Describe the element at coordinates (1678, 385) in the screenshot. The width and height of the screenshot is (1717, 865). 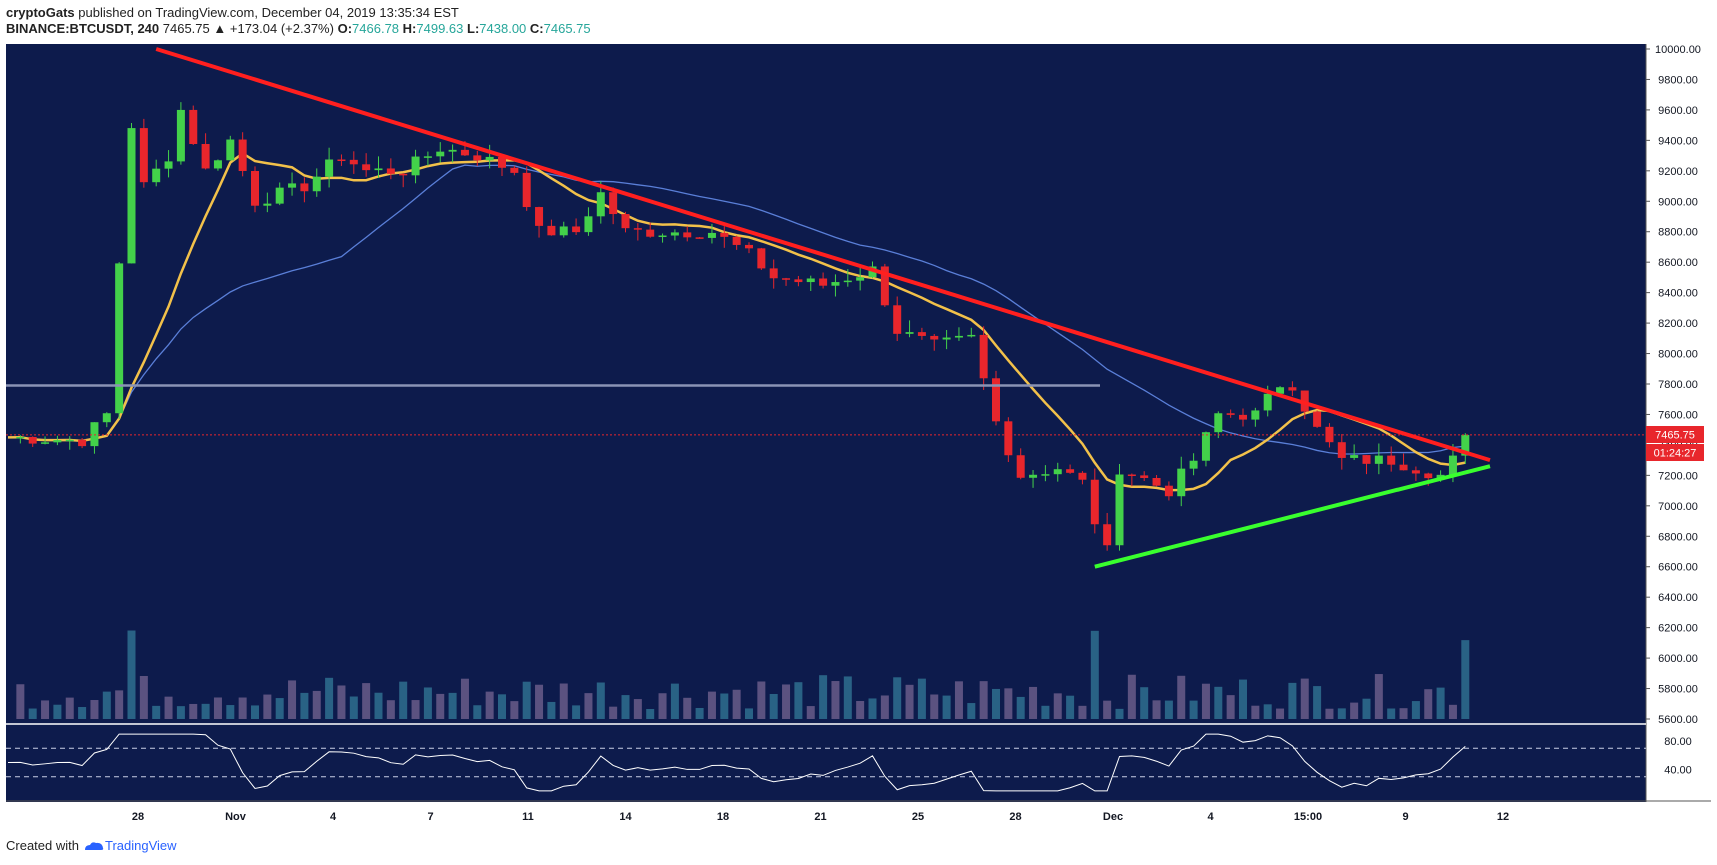
I see `price-tick-label: 7800.00` at that location.